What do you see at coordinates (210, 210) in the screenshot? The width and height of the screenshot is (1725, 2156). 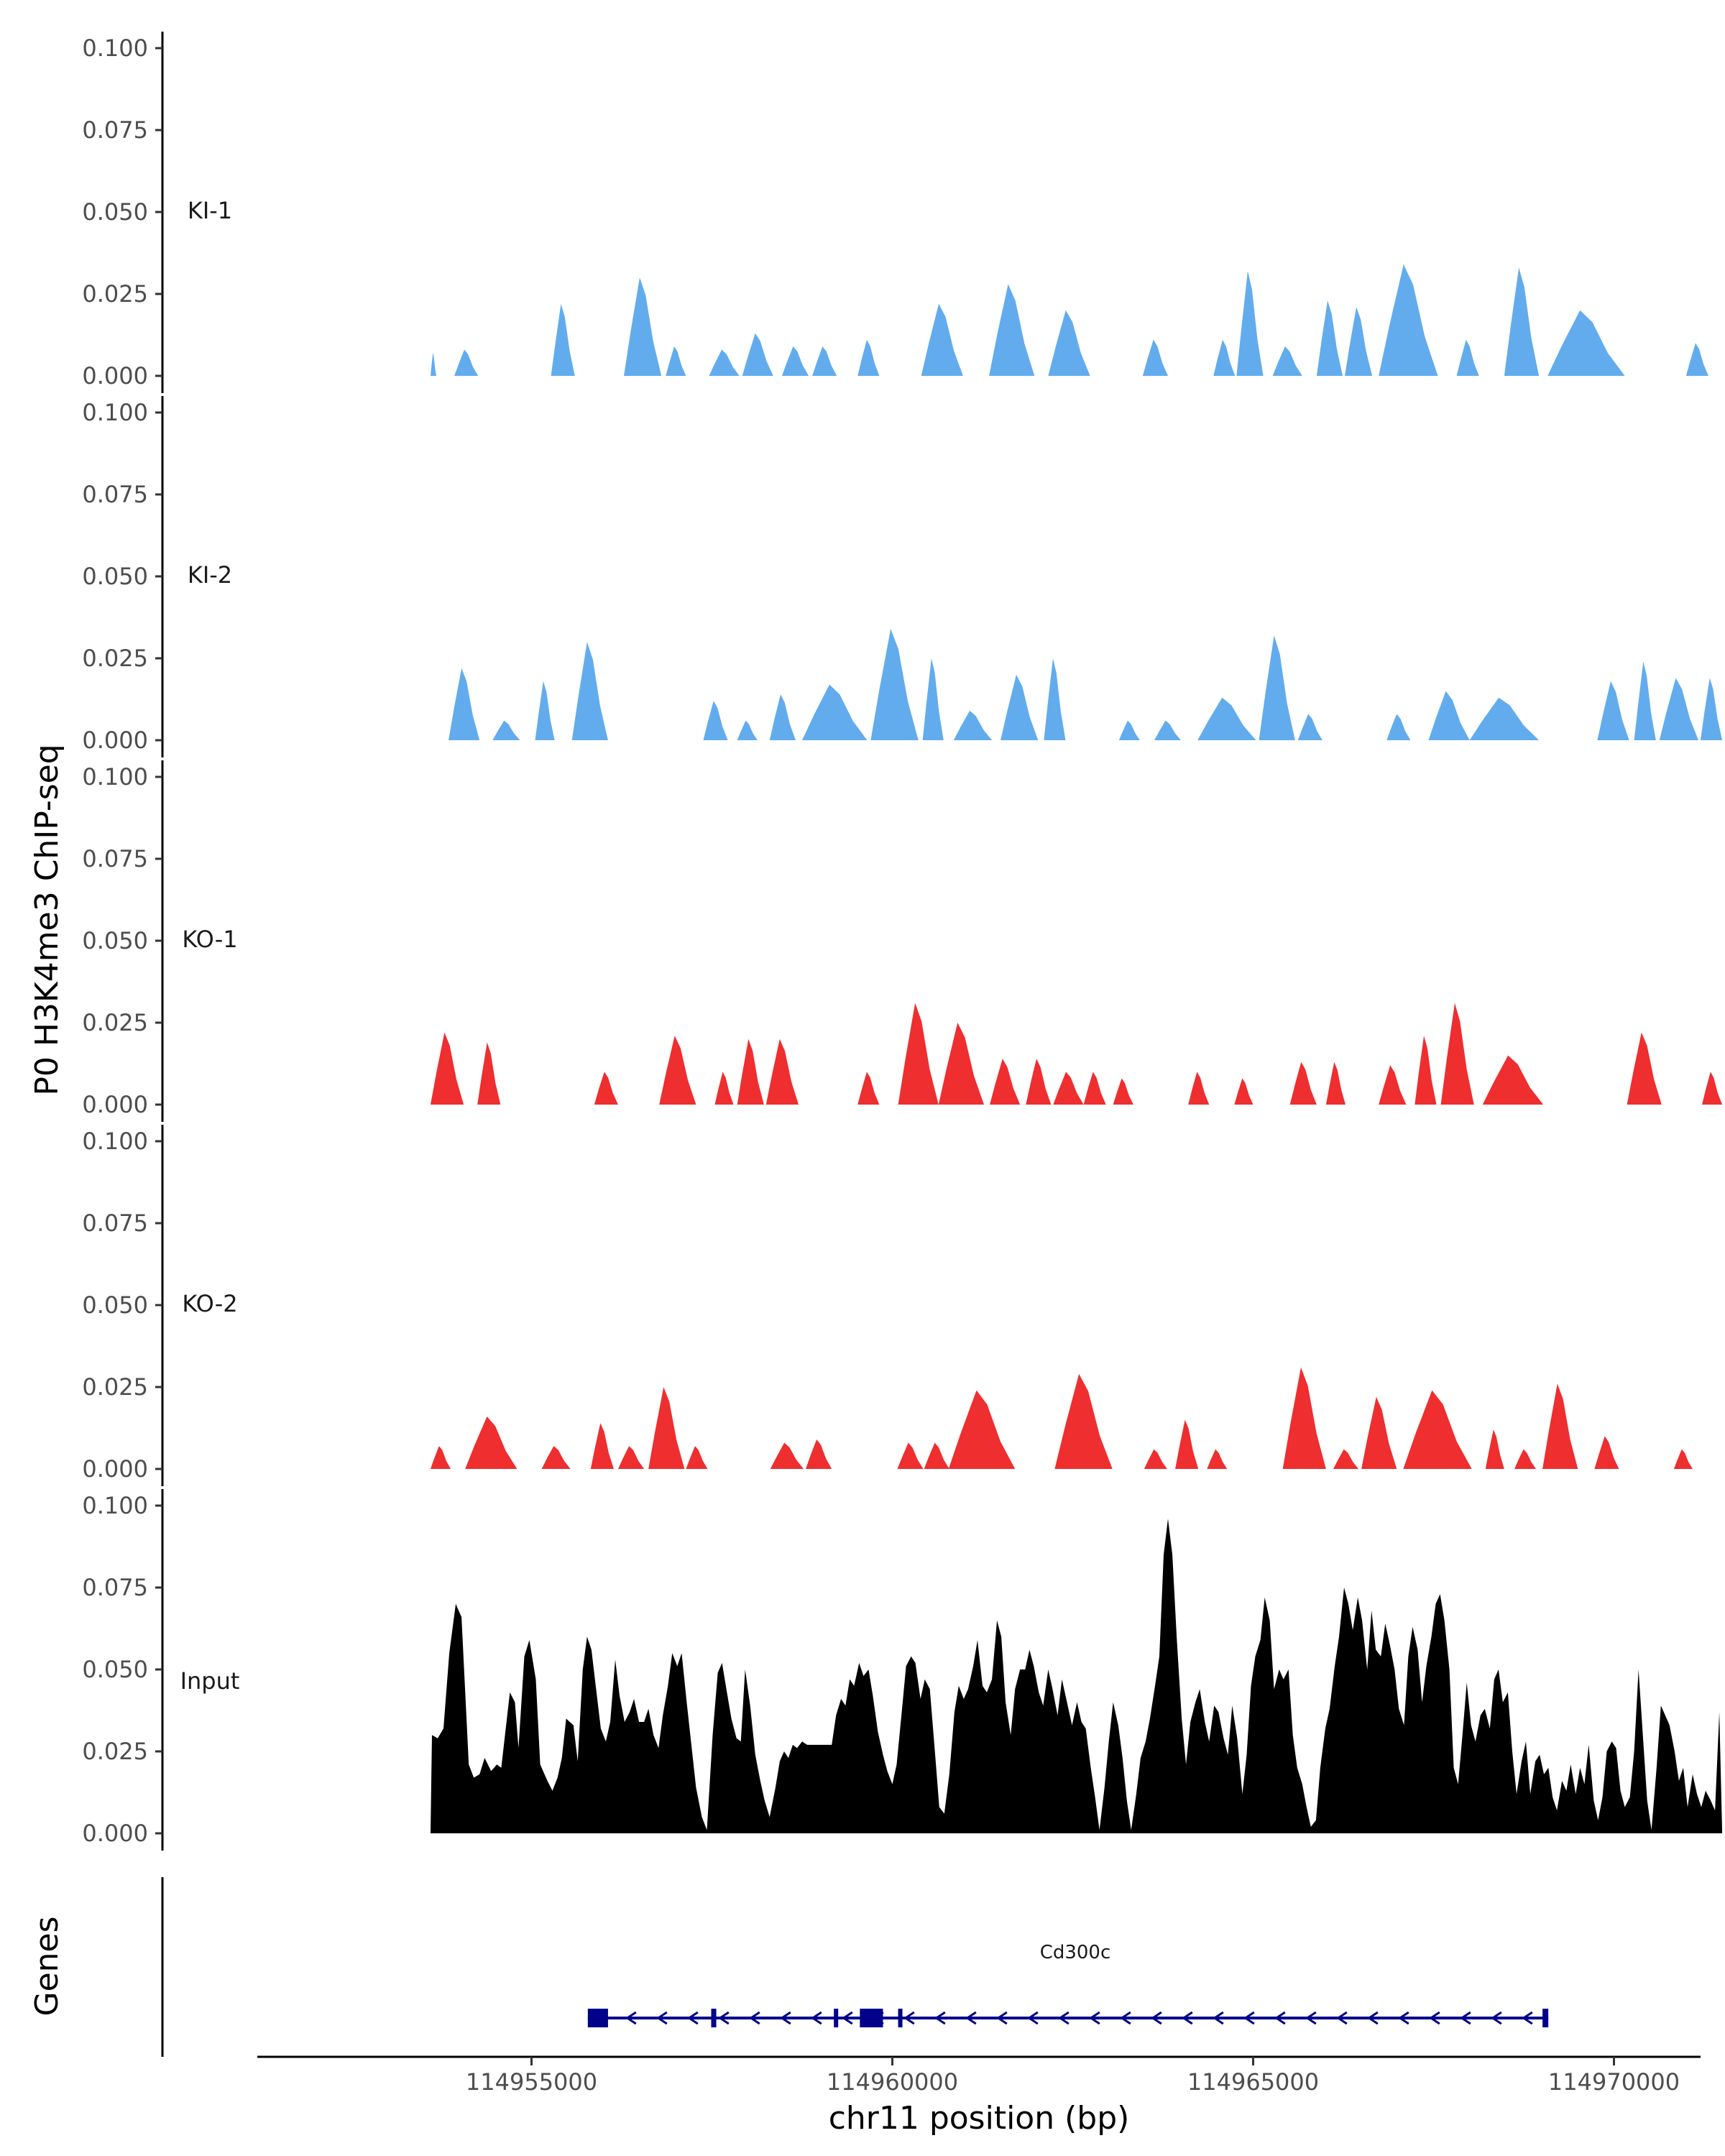 I see `track-label-ki-1: KI-1` at bounding box center [210, 210].